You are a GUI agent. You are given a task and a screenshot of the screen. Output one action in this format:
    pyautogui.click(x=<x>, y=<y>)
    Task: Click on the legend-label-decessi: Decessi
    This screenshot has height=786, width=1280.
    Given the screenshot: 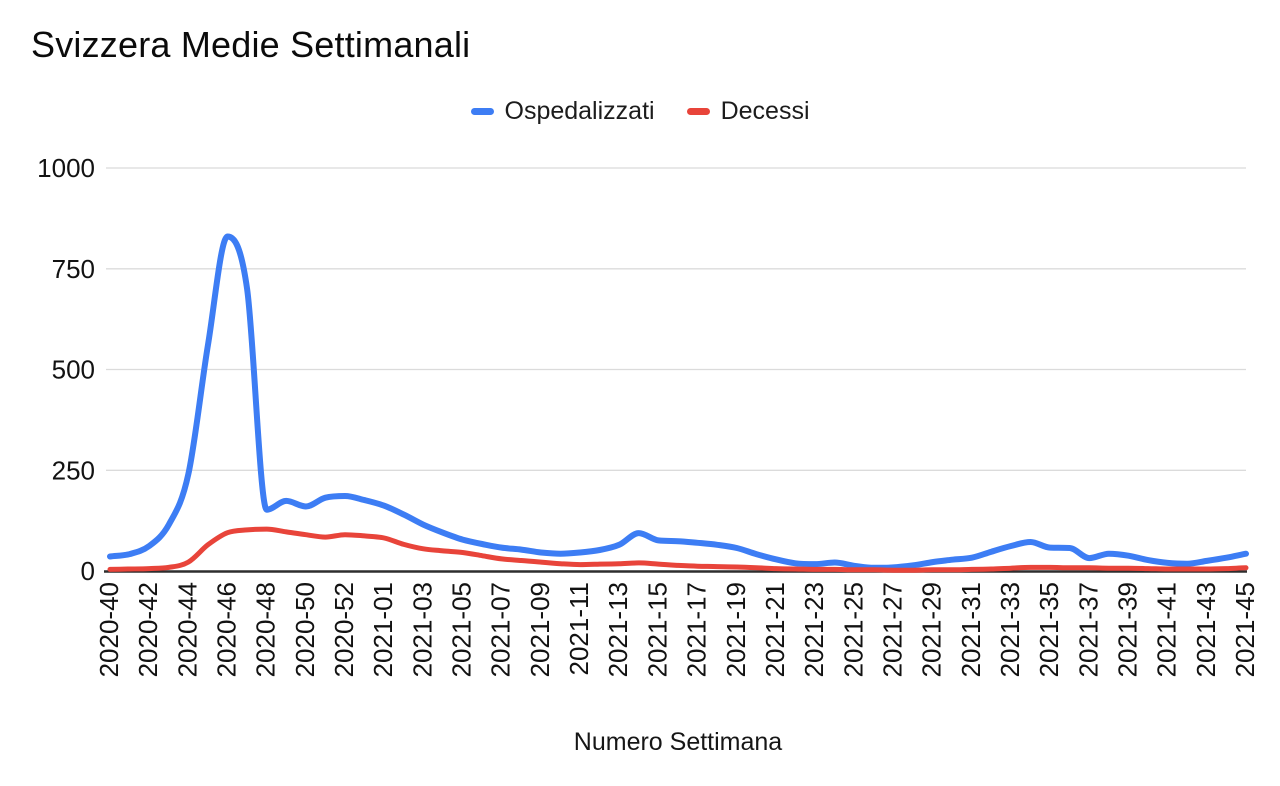 What is the action you would take?
    pyautogui.click(x=765, y=111)
    